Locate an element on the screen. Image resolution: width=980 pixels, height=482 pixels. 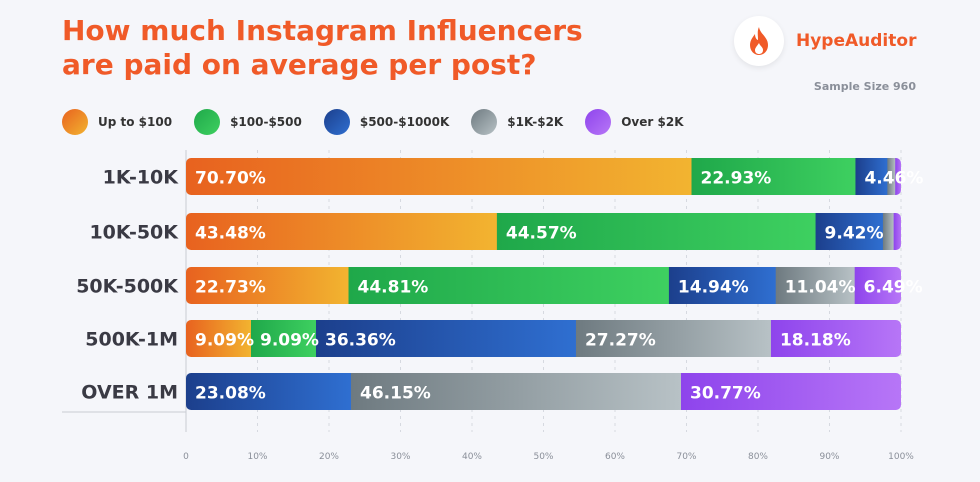
legend-label: $100-$500 is located at coordinates (266, 122).